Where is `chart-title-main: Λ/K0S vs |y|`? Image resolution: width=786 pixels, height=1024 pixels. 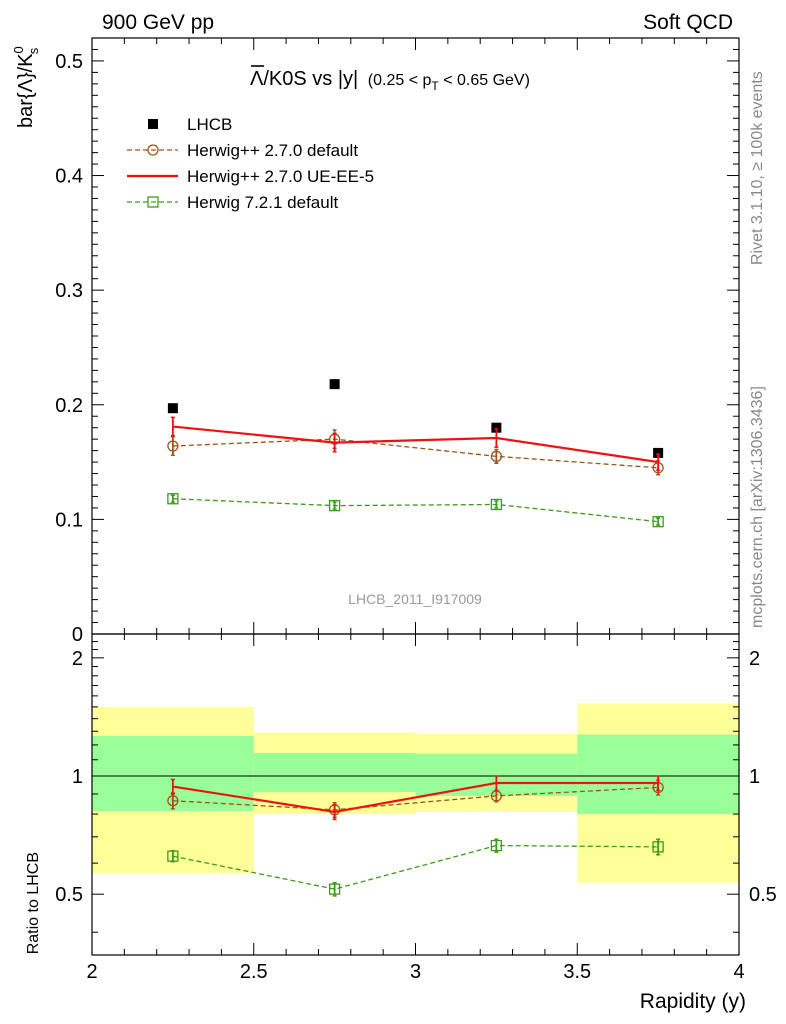
chart-title-main: Λ/K0S vs |y| is located at coordinates (304, 79).